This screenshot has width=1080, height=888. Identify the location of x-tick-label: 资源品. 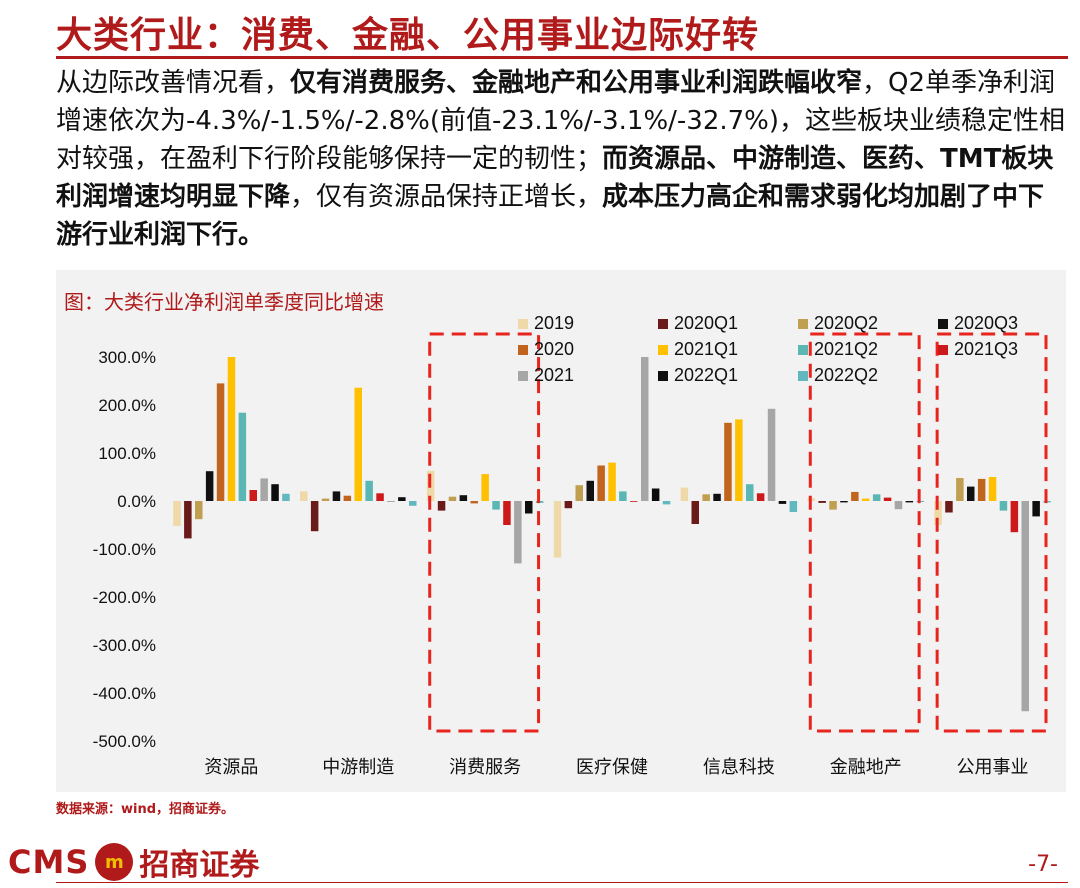
(231, 767).